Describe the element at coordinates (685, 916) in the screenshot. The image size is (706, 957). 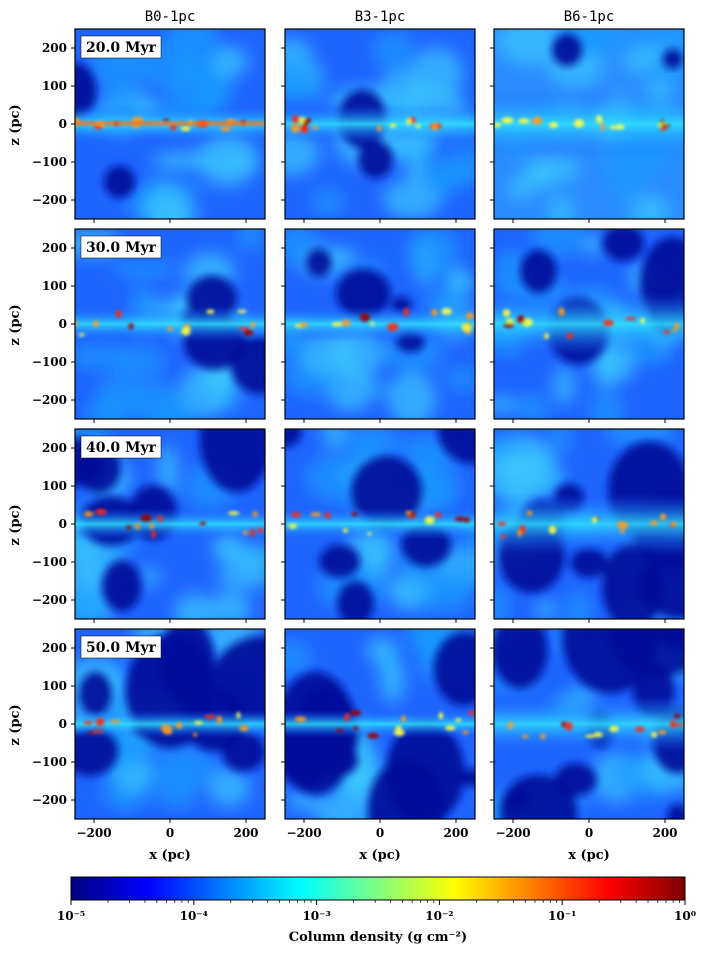
I see `colorbar-tick-label: 10⁰` at that location.